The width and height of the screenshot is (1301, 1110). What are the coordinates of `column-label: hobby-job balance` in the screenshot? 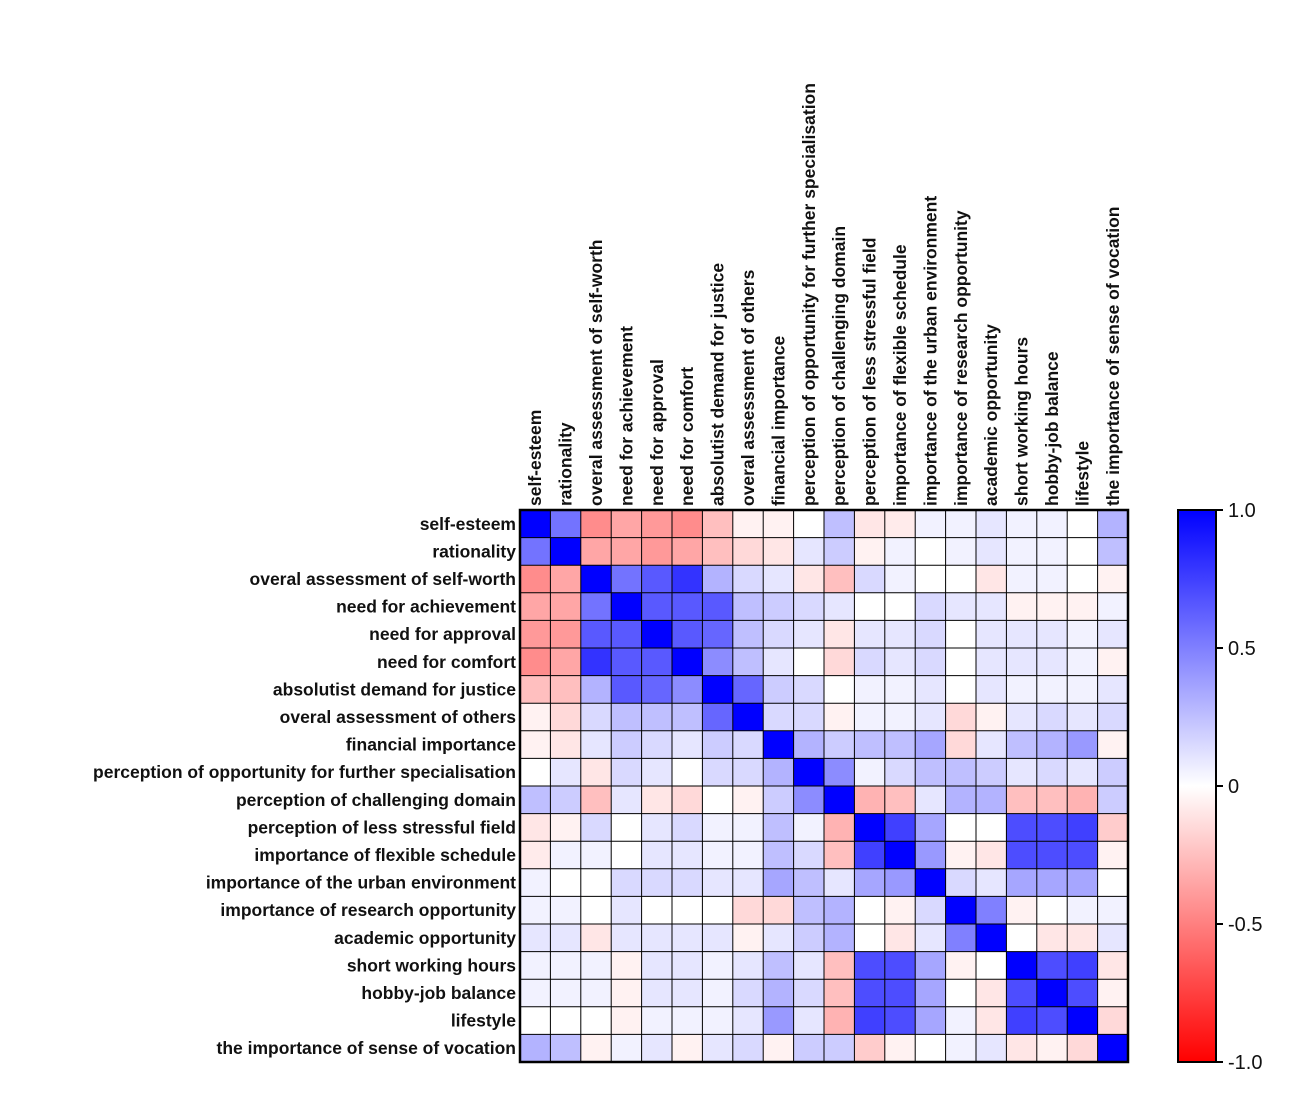 It's located at (1052, 428).